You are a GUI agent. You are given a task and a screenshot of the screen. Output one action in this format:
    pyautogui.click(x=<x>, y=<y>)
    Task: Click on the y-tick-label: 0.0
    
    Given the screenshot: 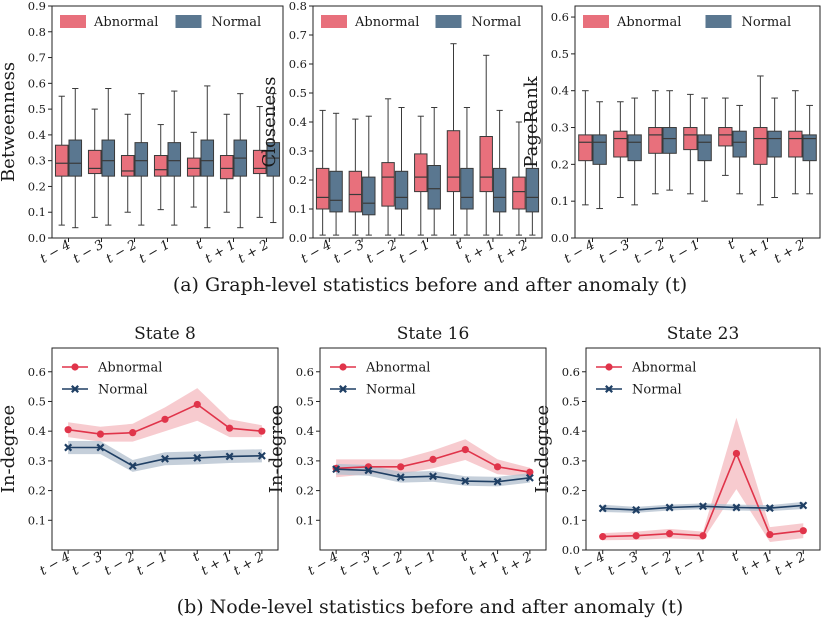 What is the action you would take?
    pyautogui.click(x=571, y=550)
    